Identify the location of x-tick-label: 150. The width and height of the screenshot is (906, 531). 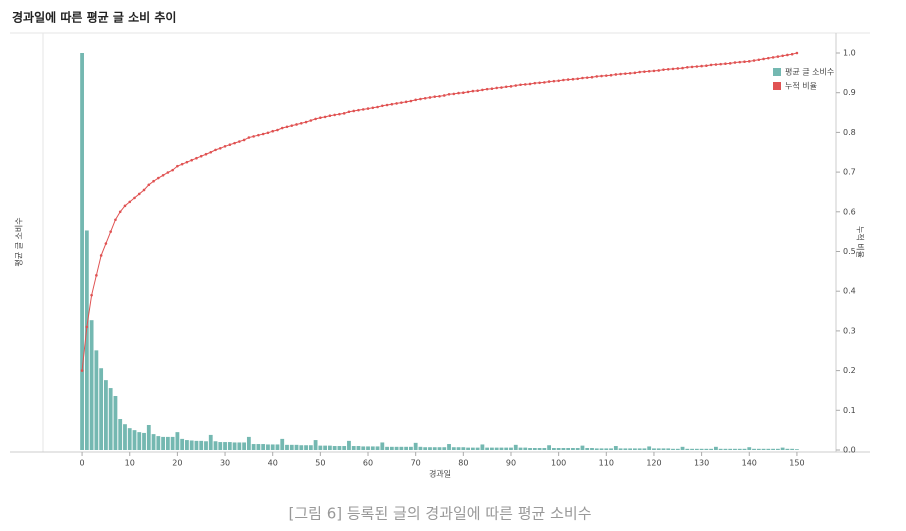
(796, 463).